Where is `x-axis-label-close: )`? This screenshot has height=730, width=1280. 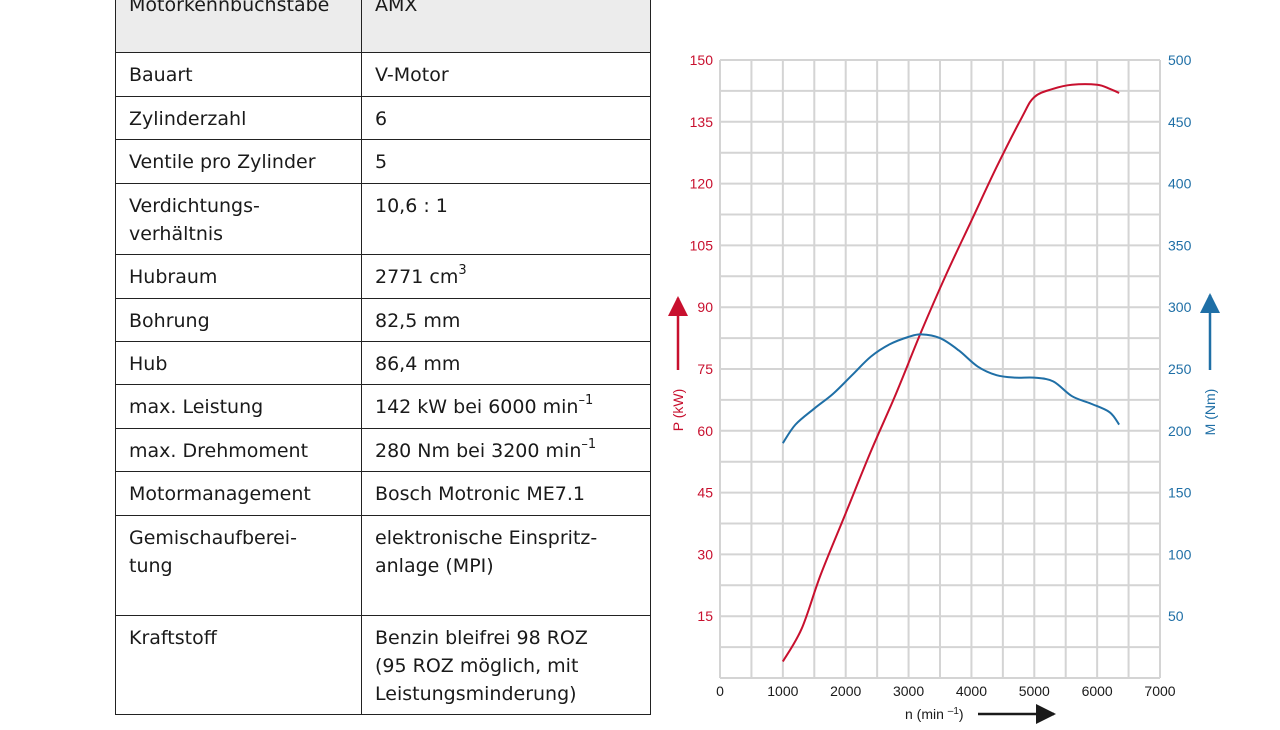 x-axis-label-close: ) is located at coordinates (961, 714).